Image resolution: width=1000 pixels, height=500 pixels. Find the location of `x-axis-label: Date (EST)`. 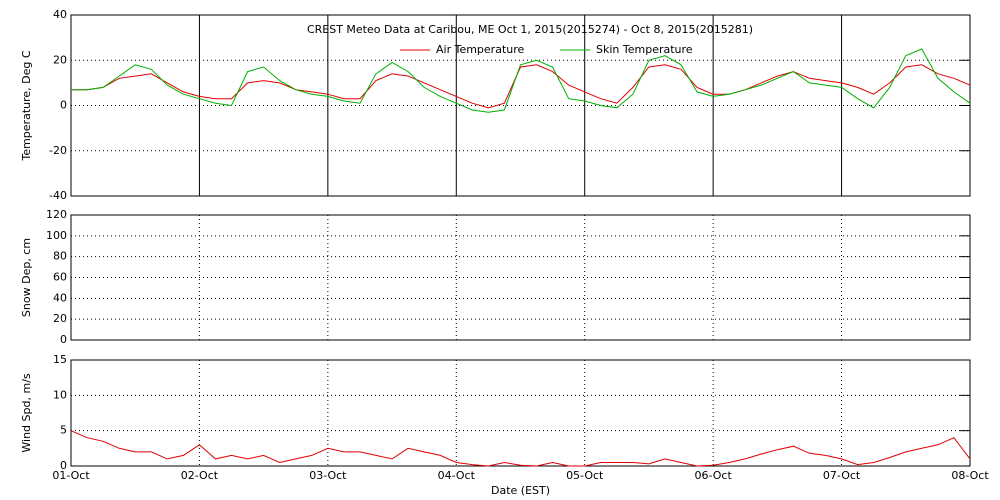

x-axis-label: Date (EST) is located at coordinates (520, 490).